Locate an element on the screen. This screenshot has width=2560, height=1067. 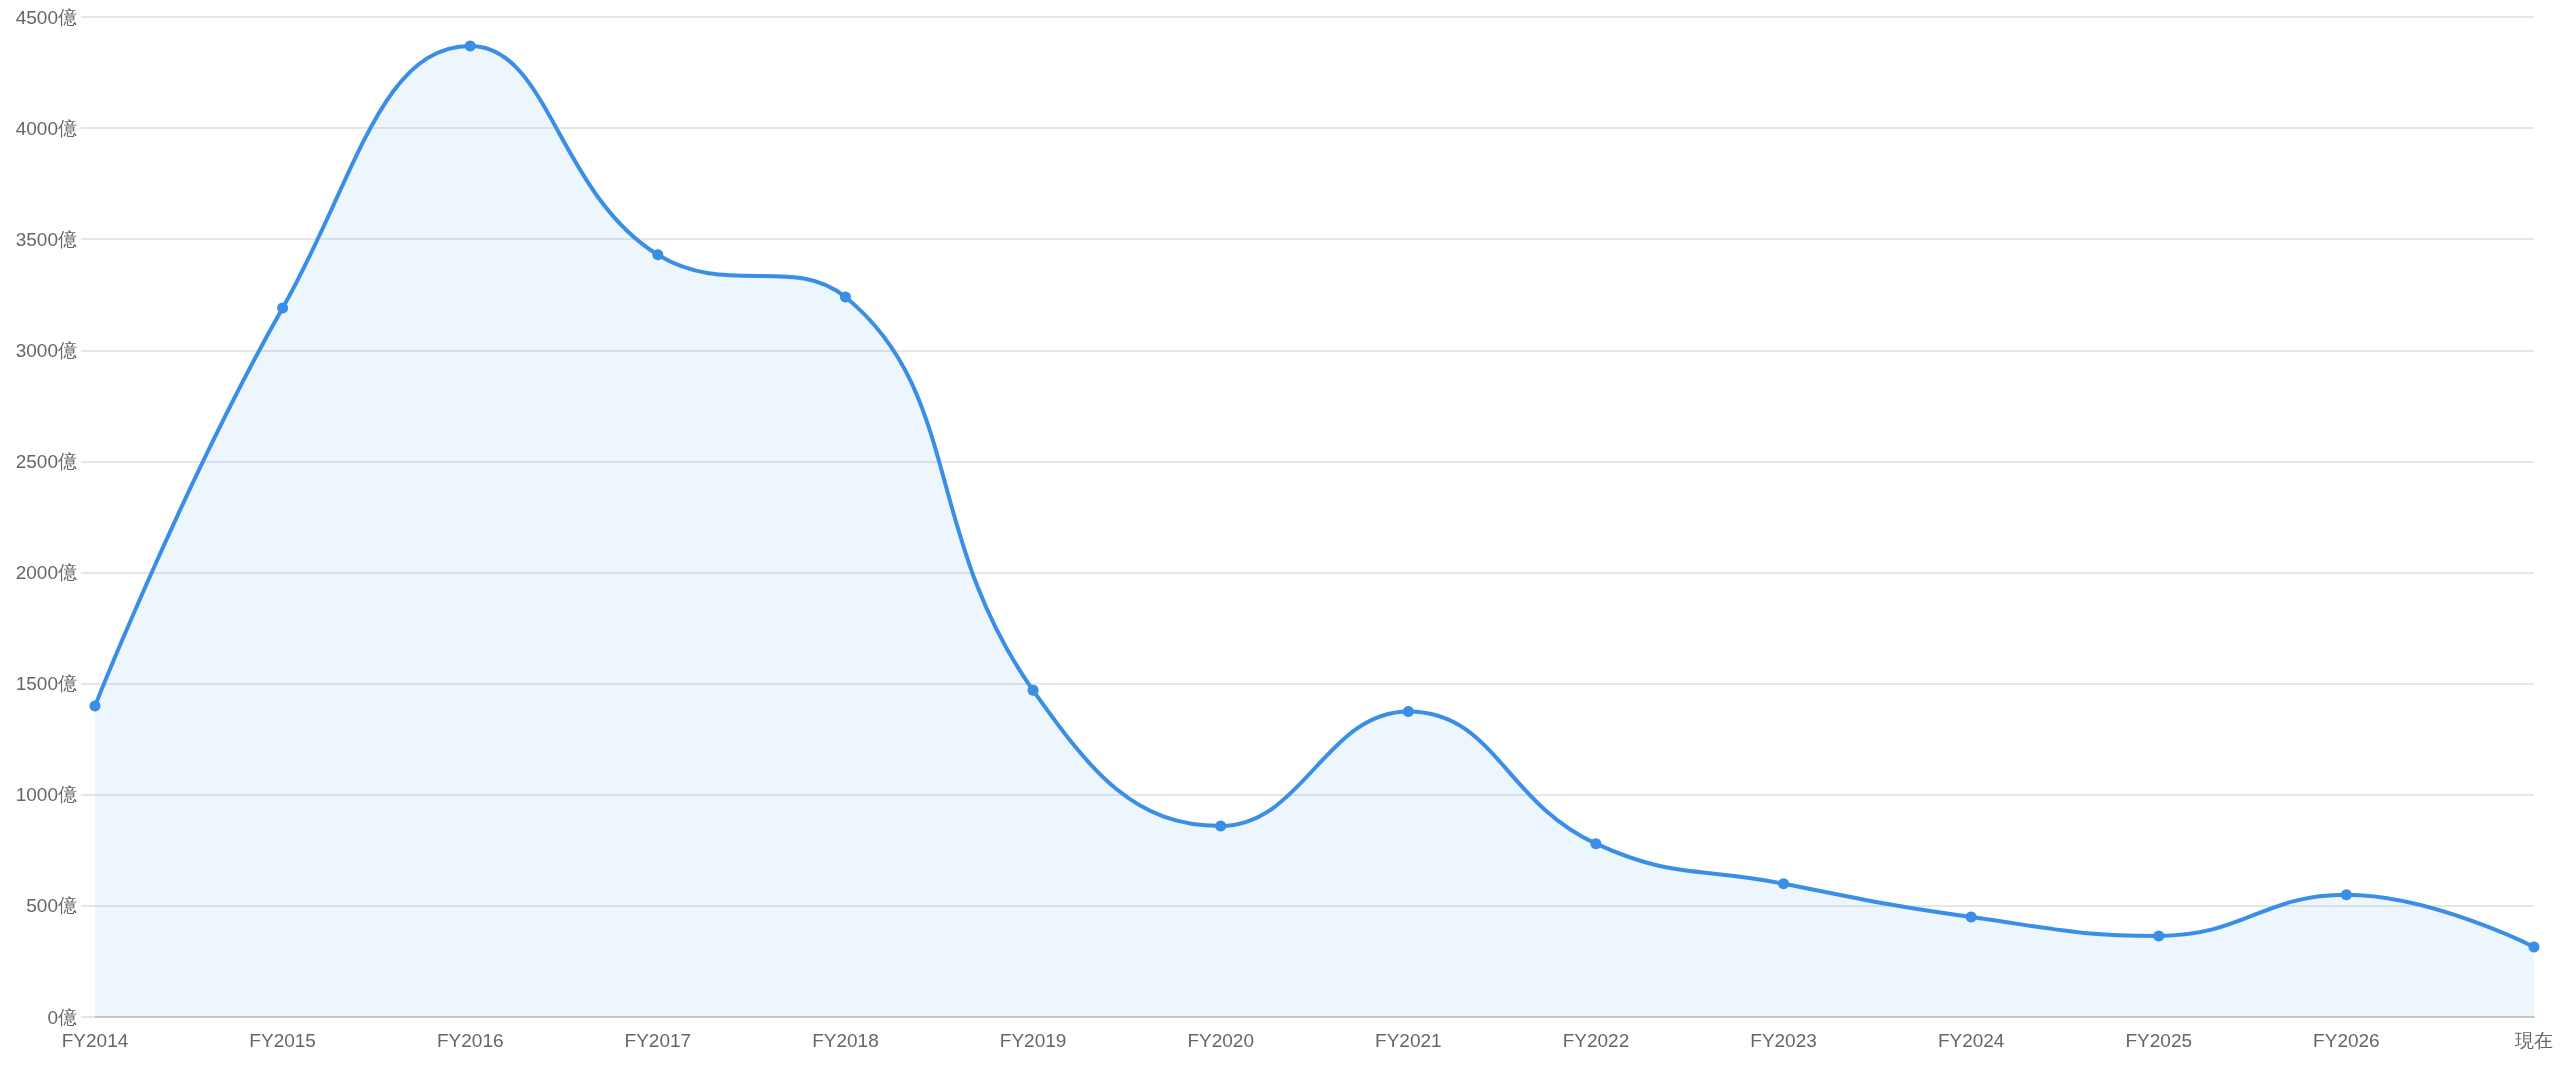
y-tick-label: 1500億 is located at coordinates (46, 684).